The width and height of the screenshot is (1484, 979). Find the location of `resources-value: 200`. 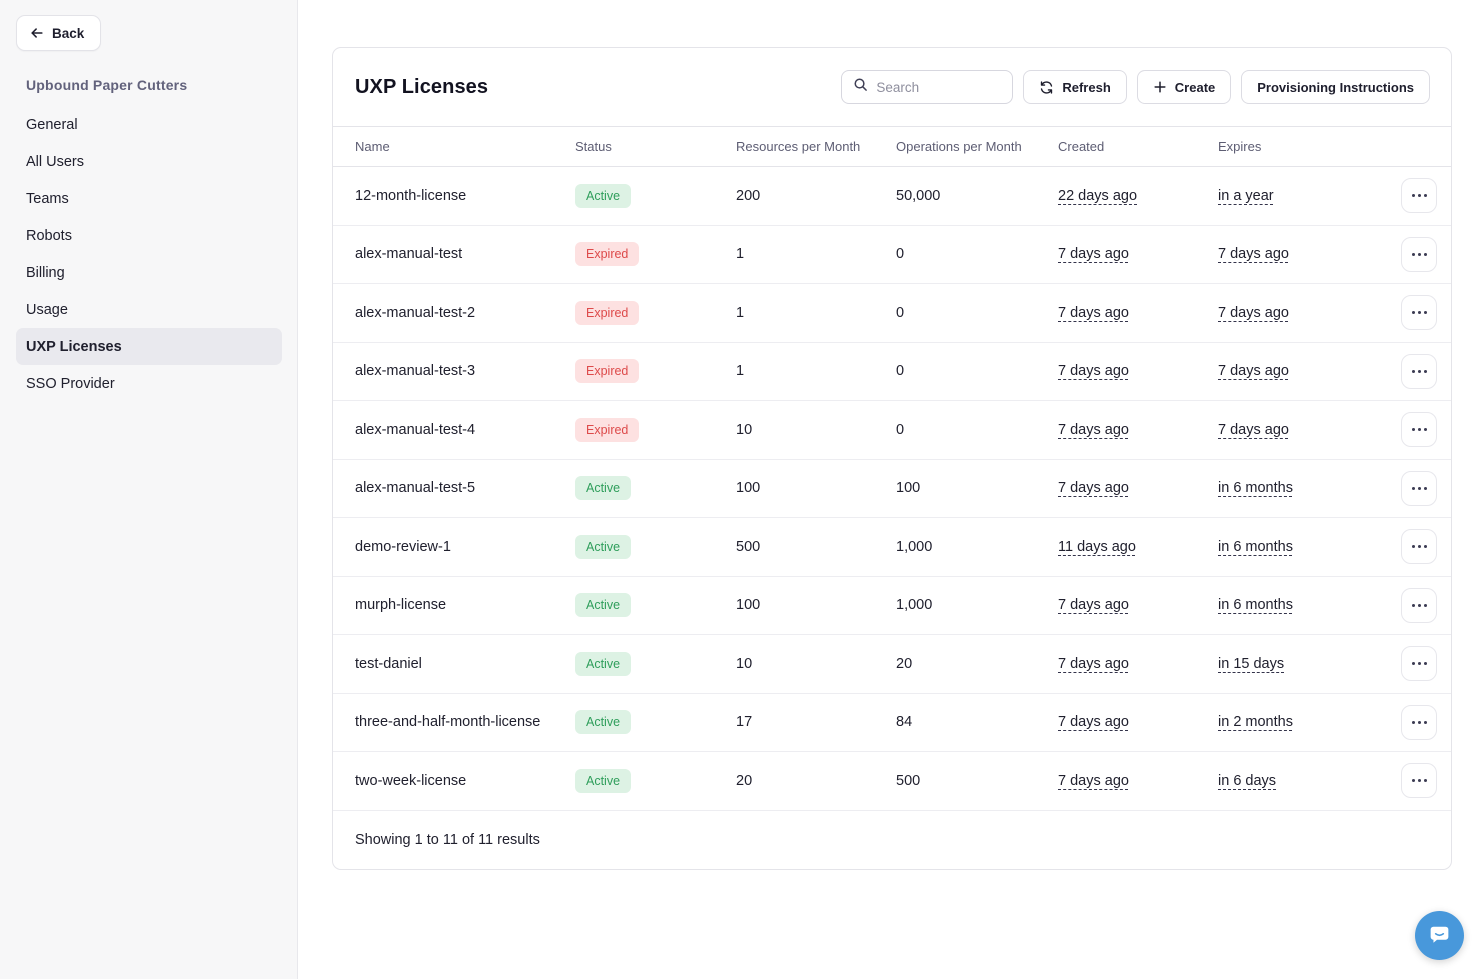

resources-value: 200 is located at coordinates (816, 196).